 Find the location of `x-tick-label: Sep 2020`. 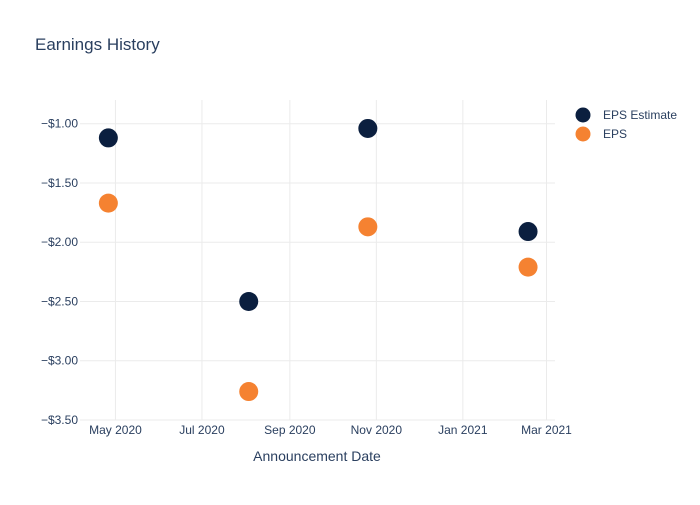

x-tick-label: Sep 2020 is located at coordinates (290, 430).